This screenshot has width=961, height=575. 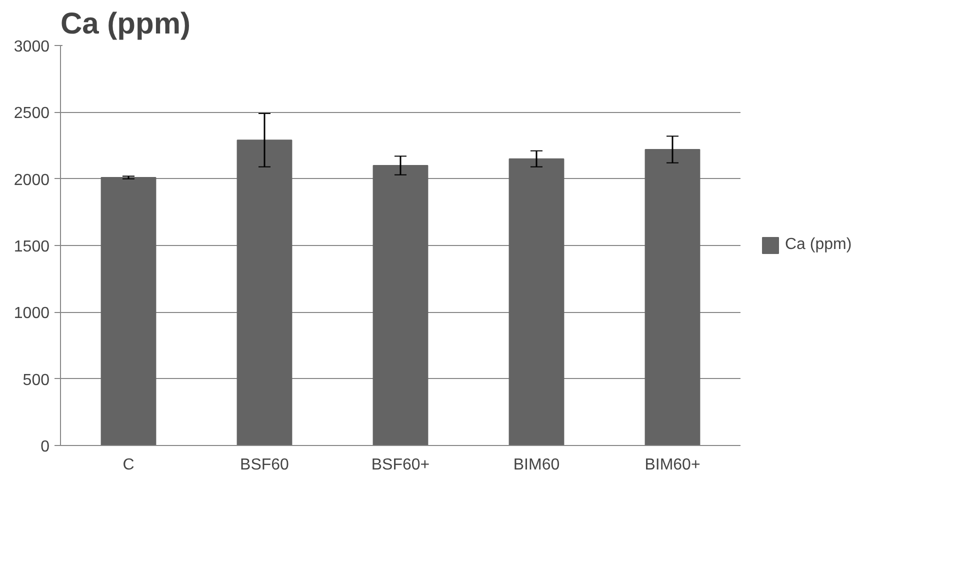 What do you see at coordinates (36, 380) in the screenshot?
I see `y-tick-label: 500` at bounding box center [36, 380].